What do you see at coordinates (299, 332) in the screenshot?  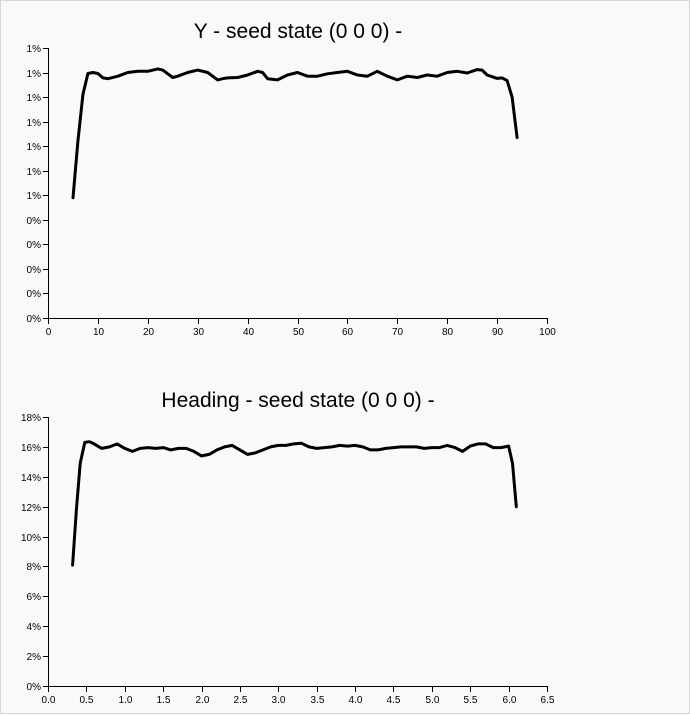 I see `x-tick-label: 50` at bounding box center [299, 332].